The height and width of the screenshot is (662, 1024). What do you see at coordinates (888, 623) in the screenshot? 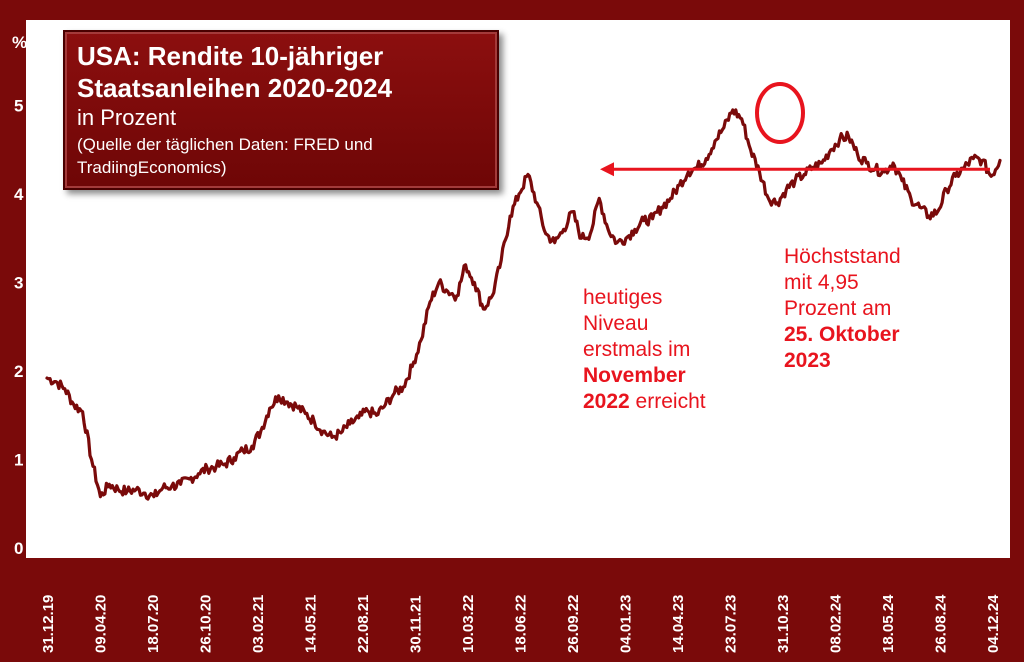
I see `x-tick-label: 18.05.24` at bounding box center [888, 623].